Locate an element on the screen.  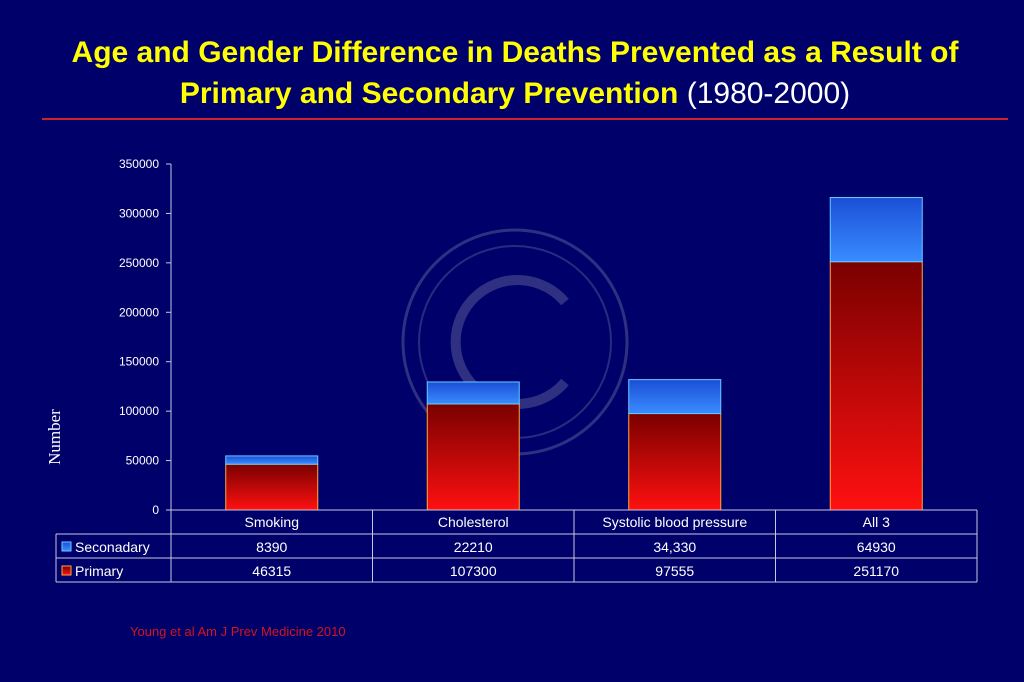
y-tick-label: 150000 is located at coordinates (139, 362).